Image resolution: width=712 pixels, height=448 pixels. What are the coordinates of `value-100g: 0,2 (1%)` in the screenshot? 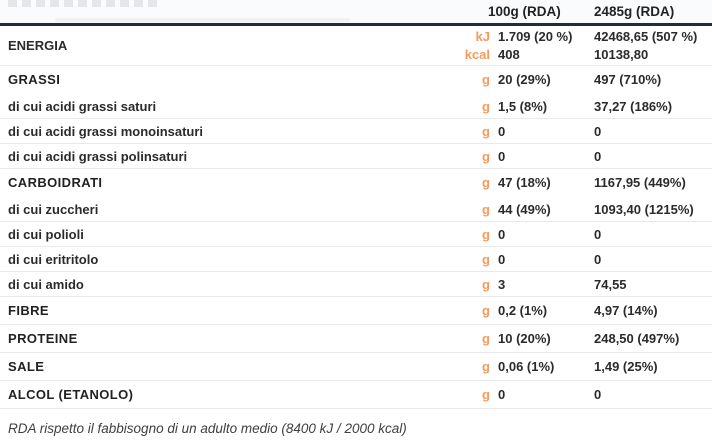 It's located at (523, 310).